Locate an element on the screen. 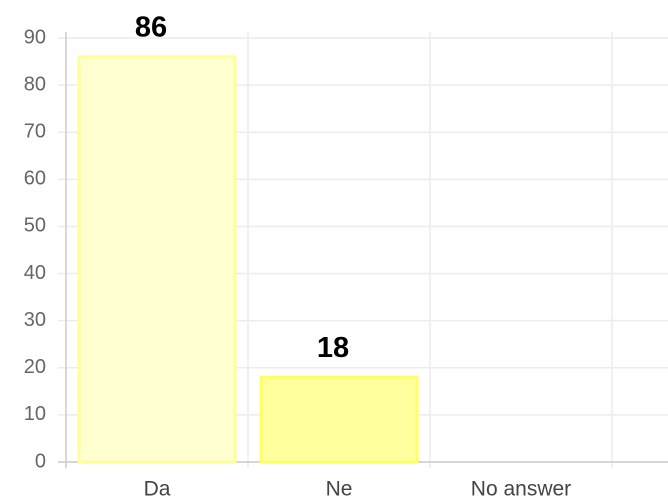 Image resolution: width=668 pixels, height=501 pixels. x-tick-label: Ne is located at coordinates (339, 489).